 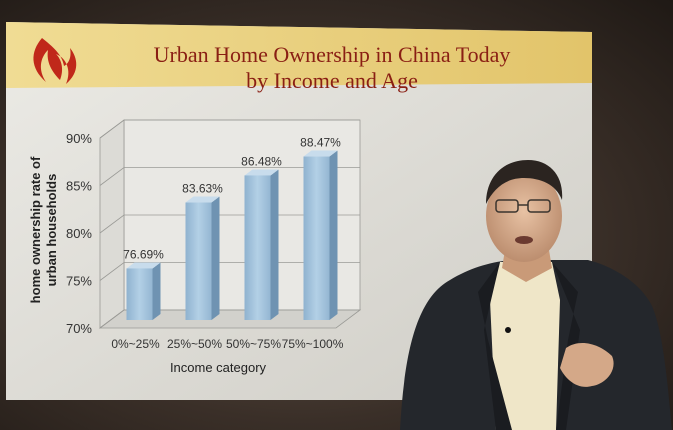 I want to click on data-label: 83.63%, so click(x=202, y=189).